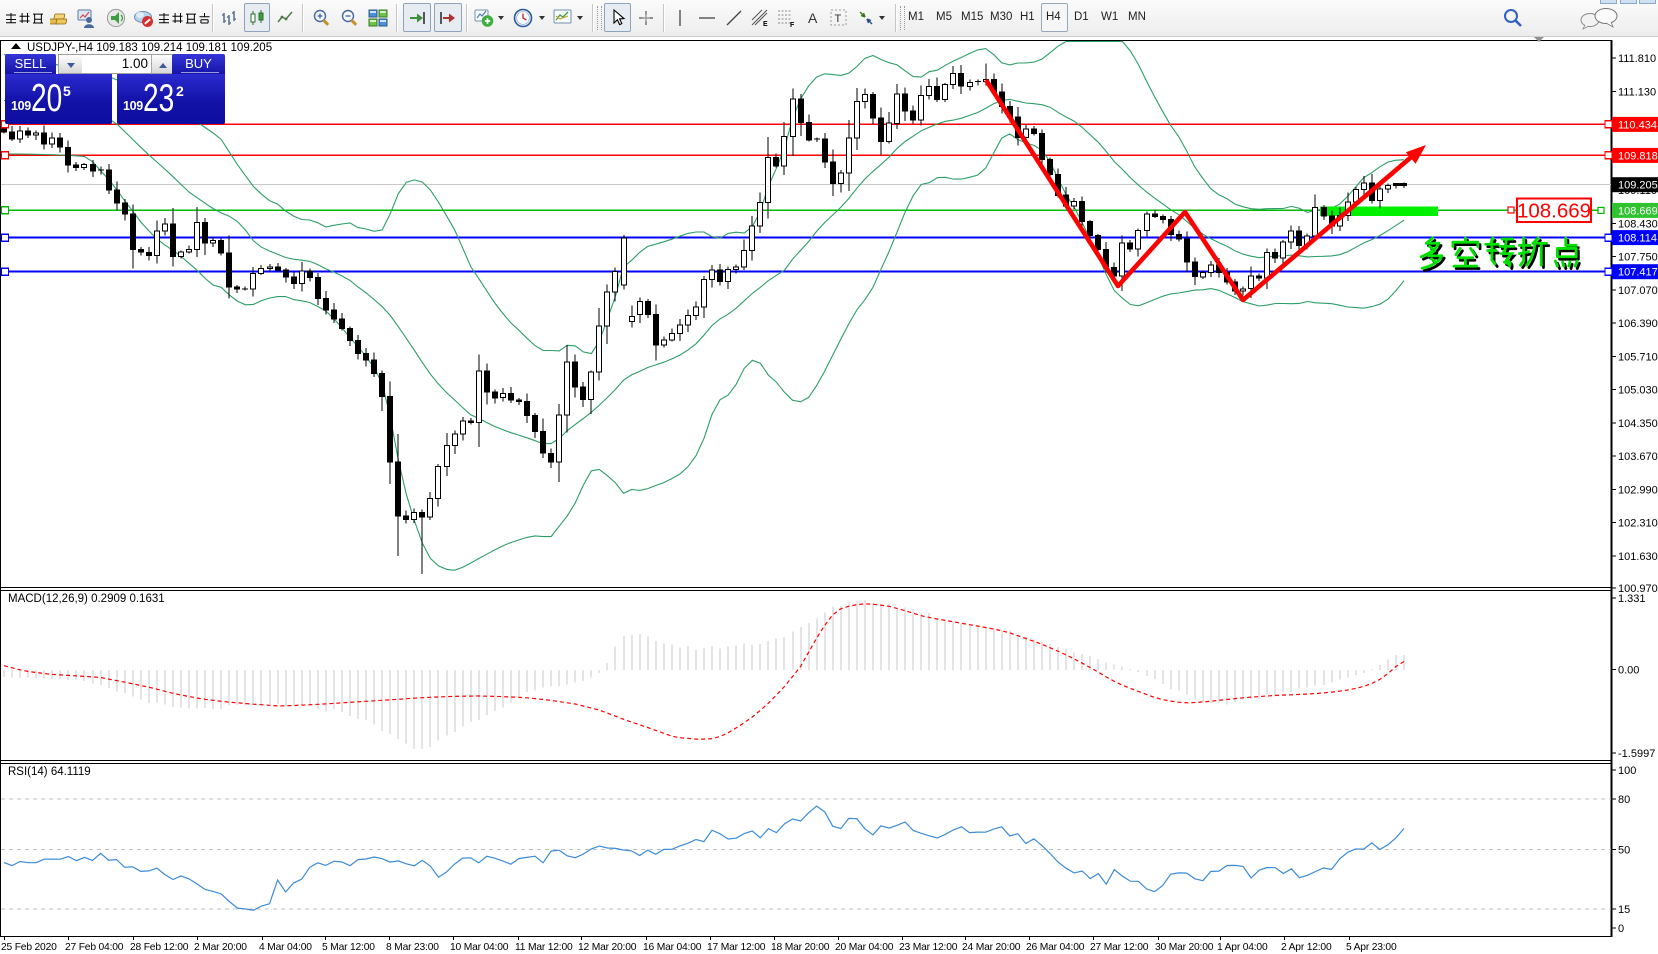 This screenshot has height=954, width=1658. I want to click on svg-text: 12 Mar 20:00, so click(607, 947).